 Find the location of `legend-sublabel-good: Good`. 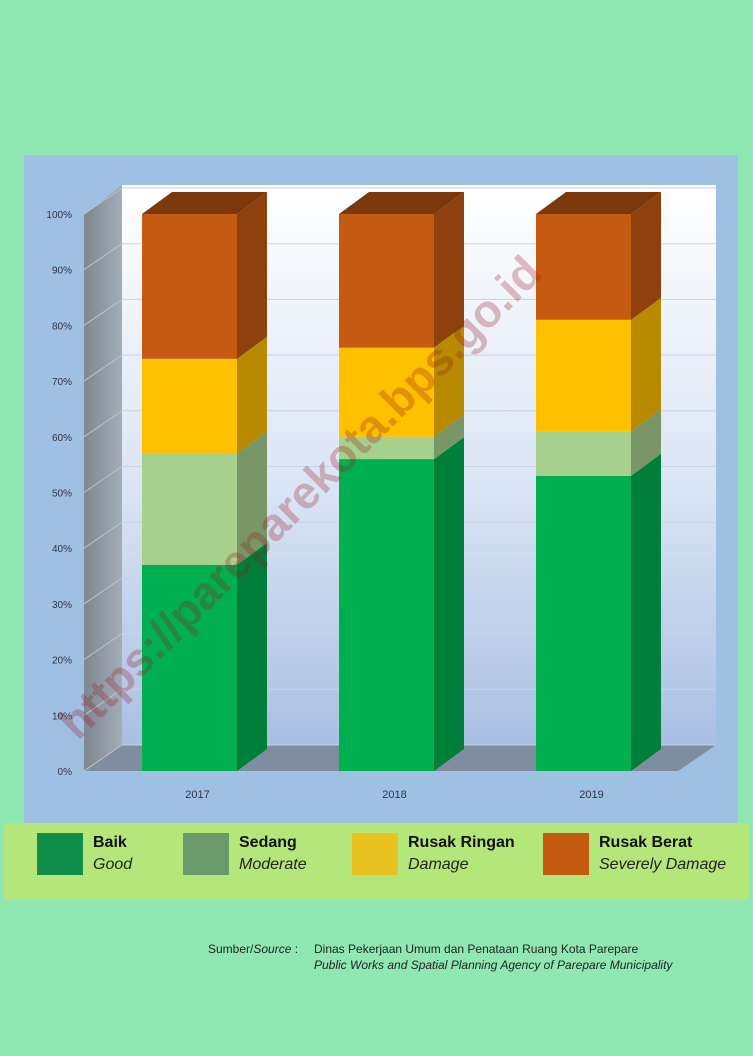

legend-sublabel-good: Good is located at coordinates (113, 864).